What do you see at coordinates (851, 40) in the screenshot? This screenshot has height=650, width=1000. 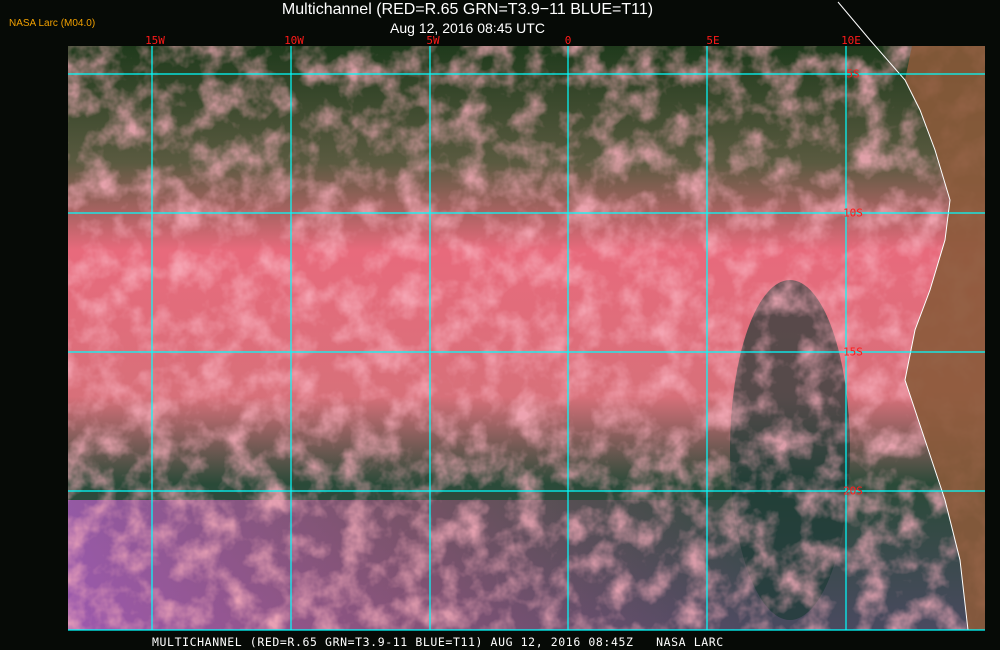 I see `longitude-label: 10E` at bounding box center [851, 40].